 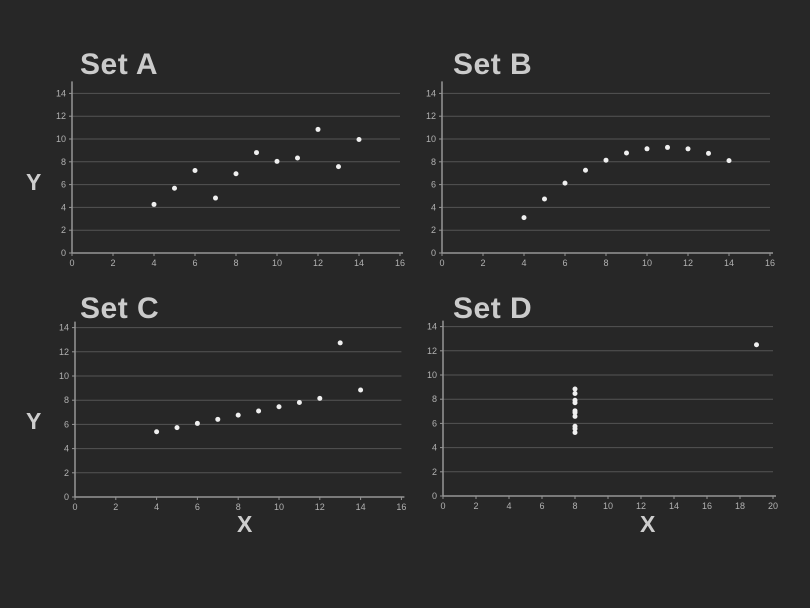 What do you see at coordinates (119, 64) in the screenshot?
I see `chart-title-set-a: Set A` at bounding box center [119, 64].